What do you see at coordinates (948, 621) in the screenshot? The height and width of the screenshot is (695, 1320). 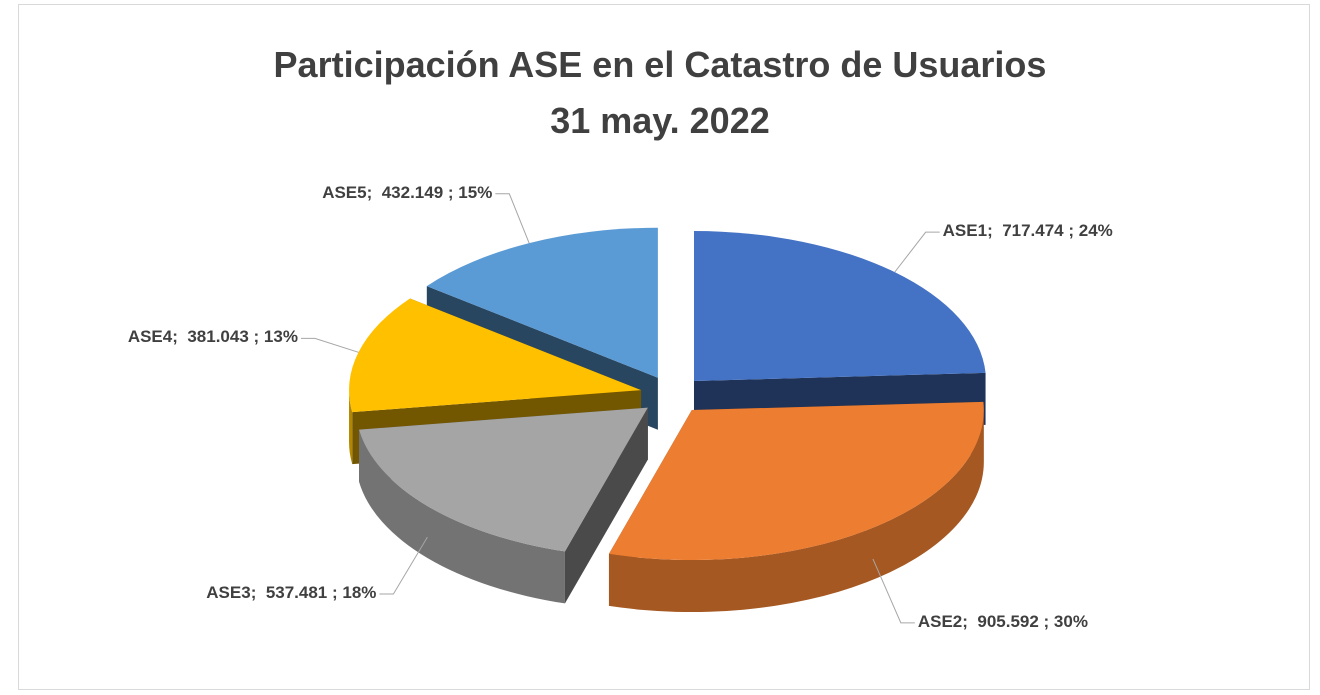 I see `label-category: ASE2` at bounding box center [948, 621].